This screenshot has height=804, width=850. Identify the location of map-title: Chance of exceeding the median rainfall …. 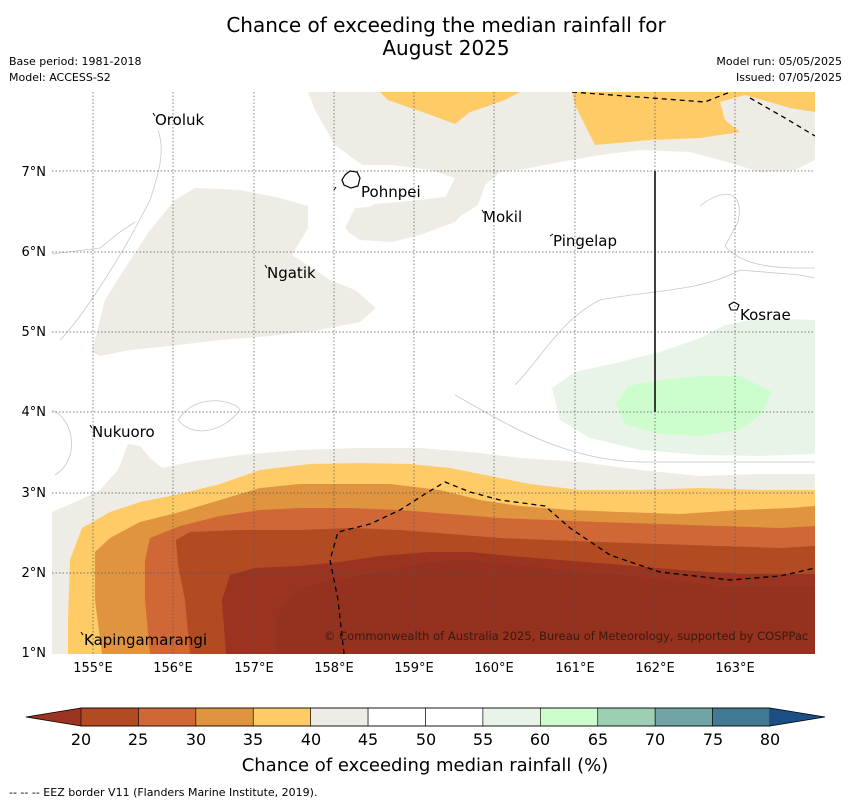
(425, 37).